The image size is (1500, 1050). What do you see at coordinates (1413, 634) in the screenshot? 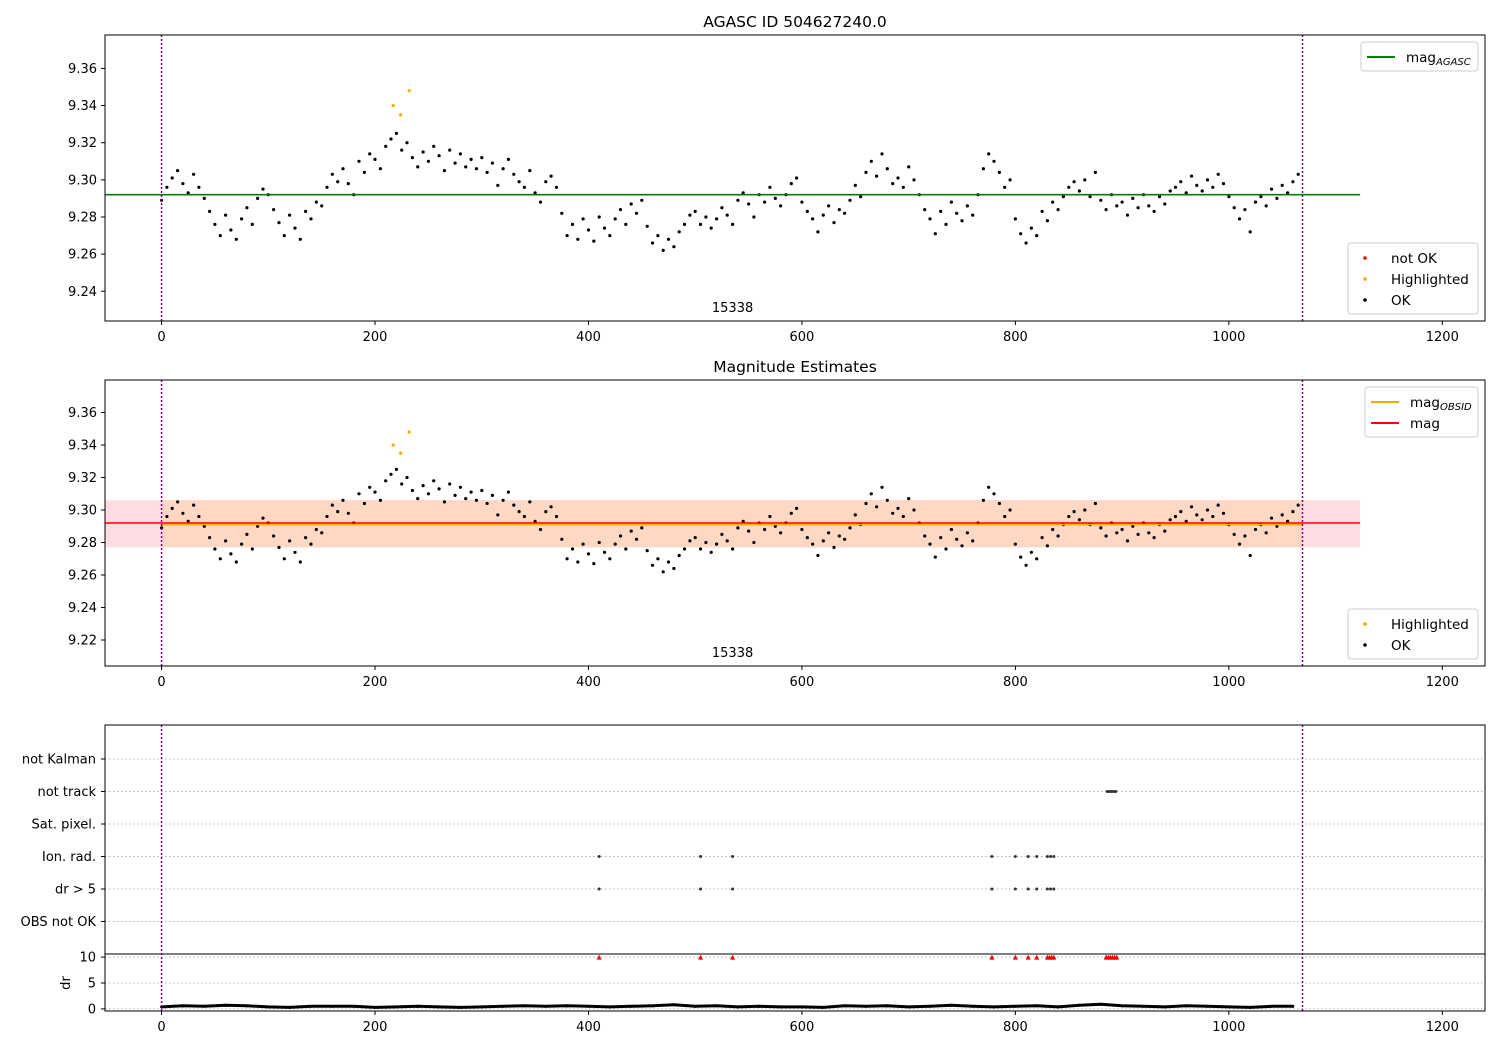
I see `legend: Highlighted OK` at bounding box center [1413, 634].